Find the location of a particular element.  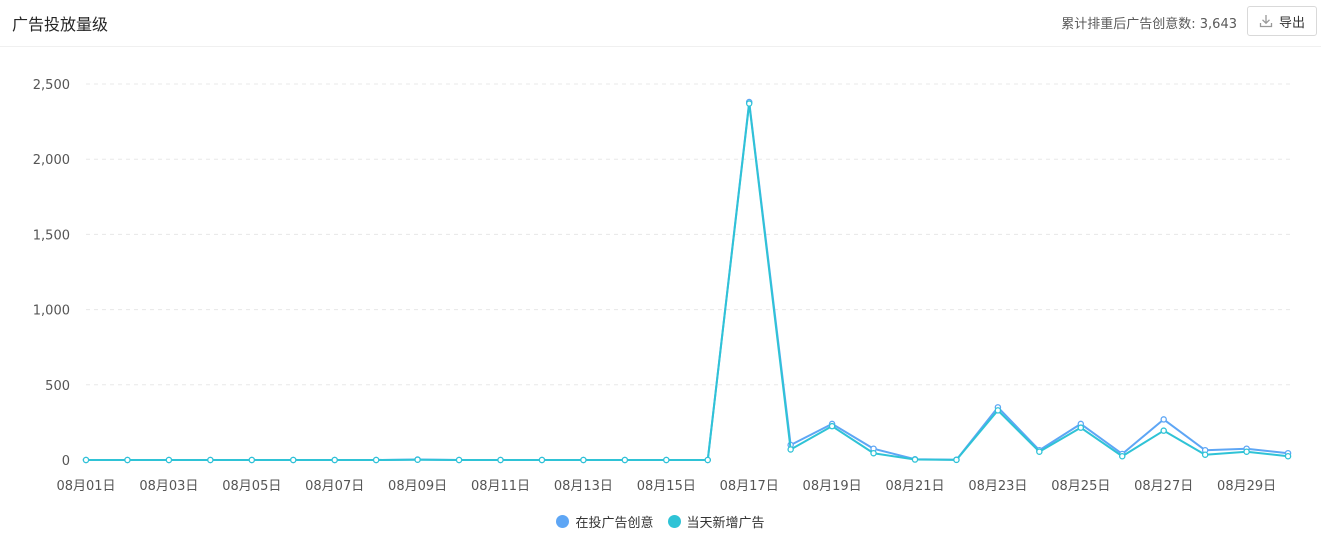

y-tick-label: 1,500 is located at coordinates (51, 235).